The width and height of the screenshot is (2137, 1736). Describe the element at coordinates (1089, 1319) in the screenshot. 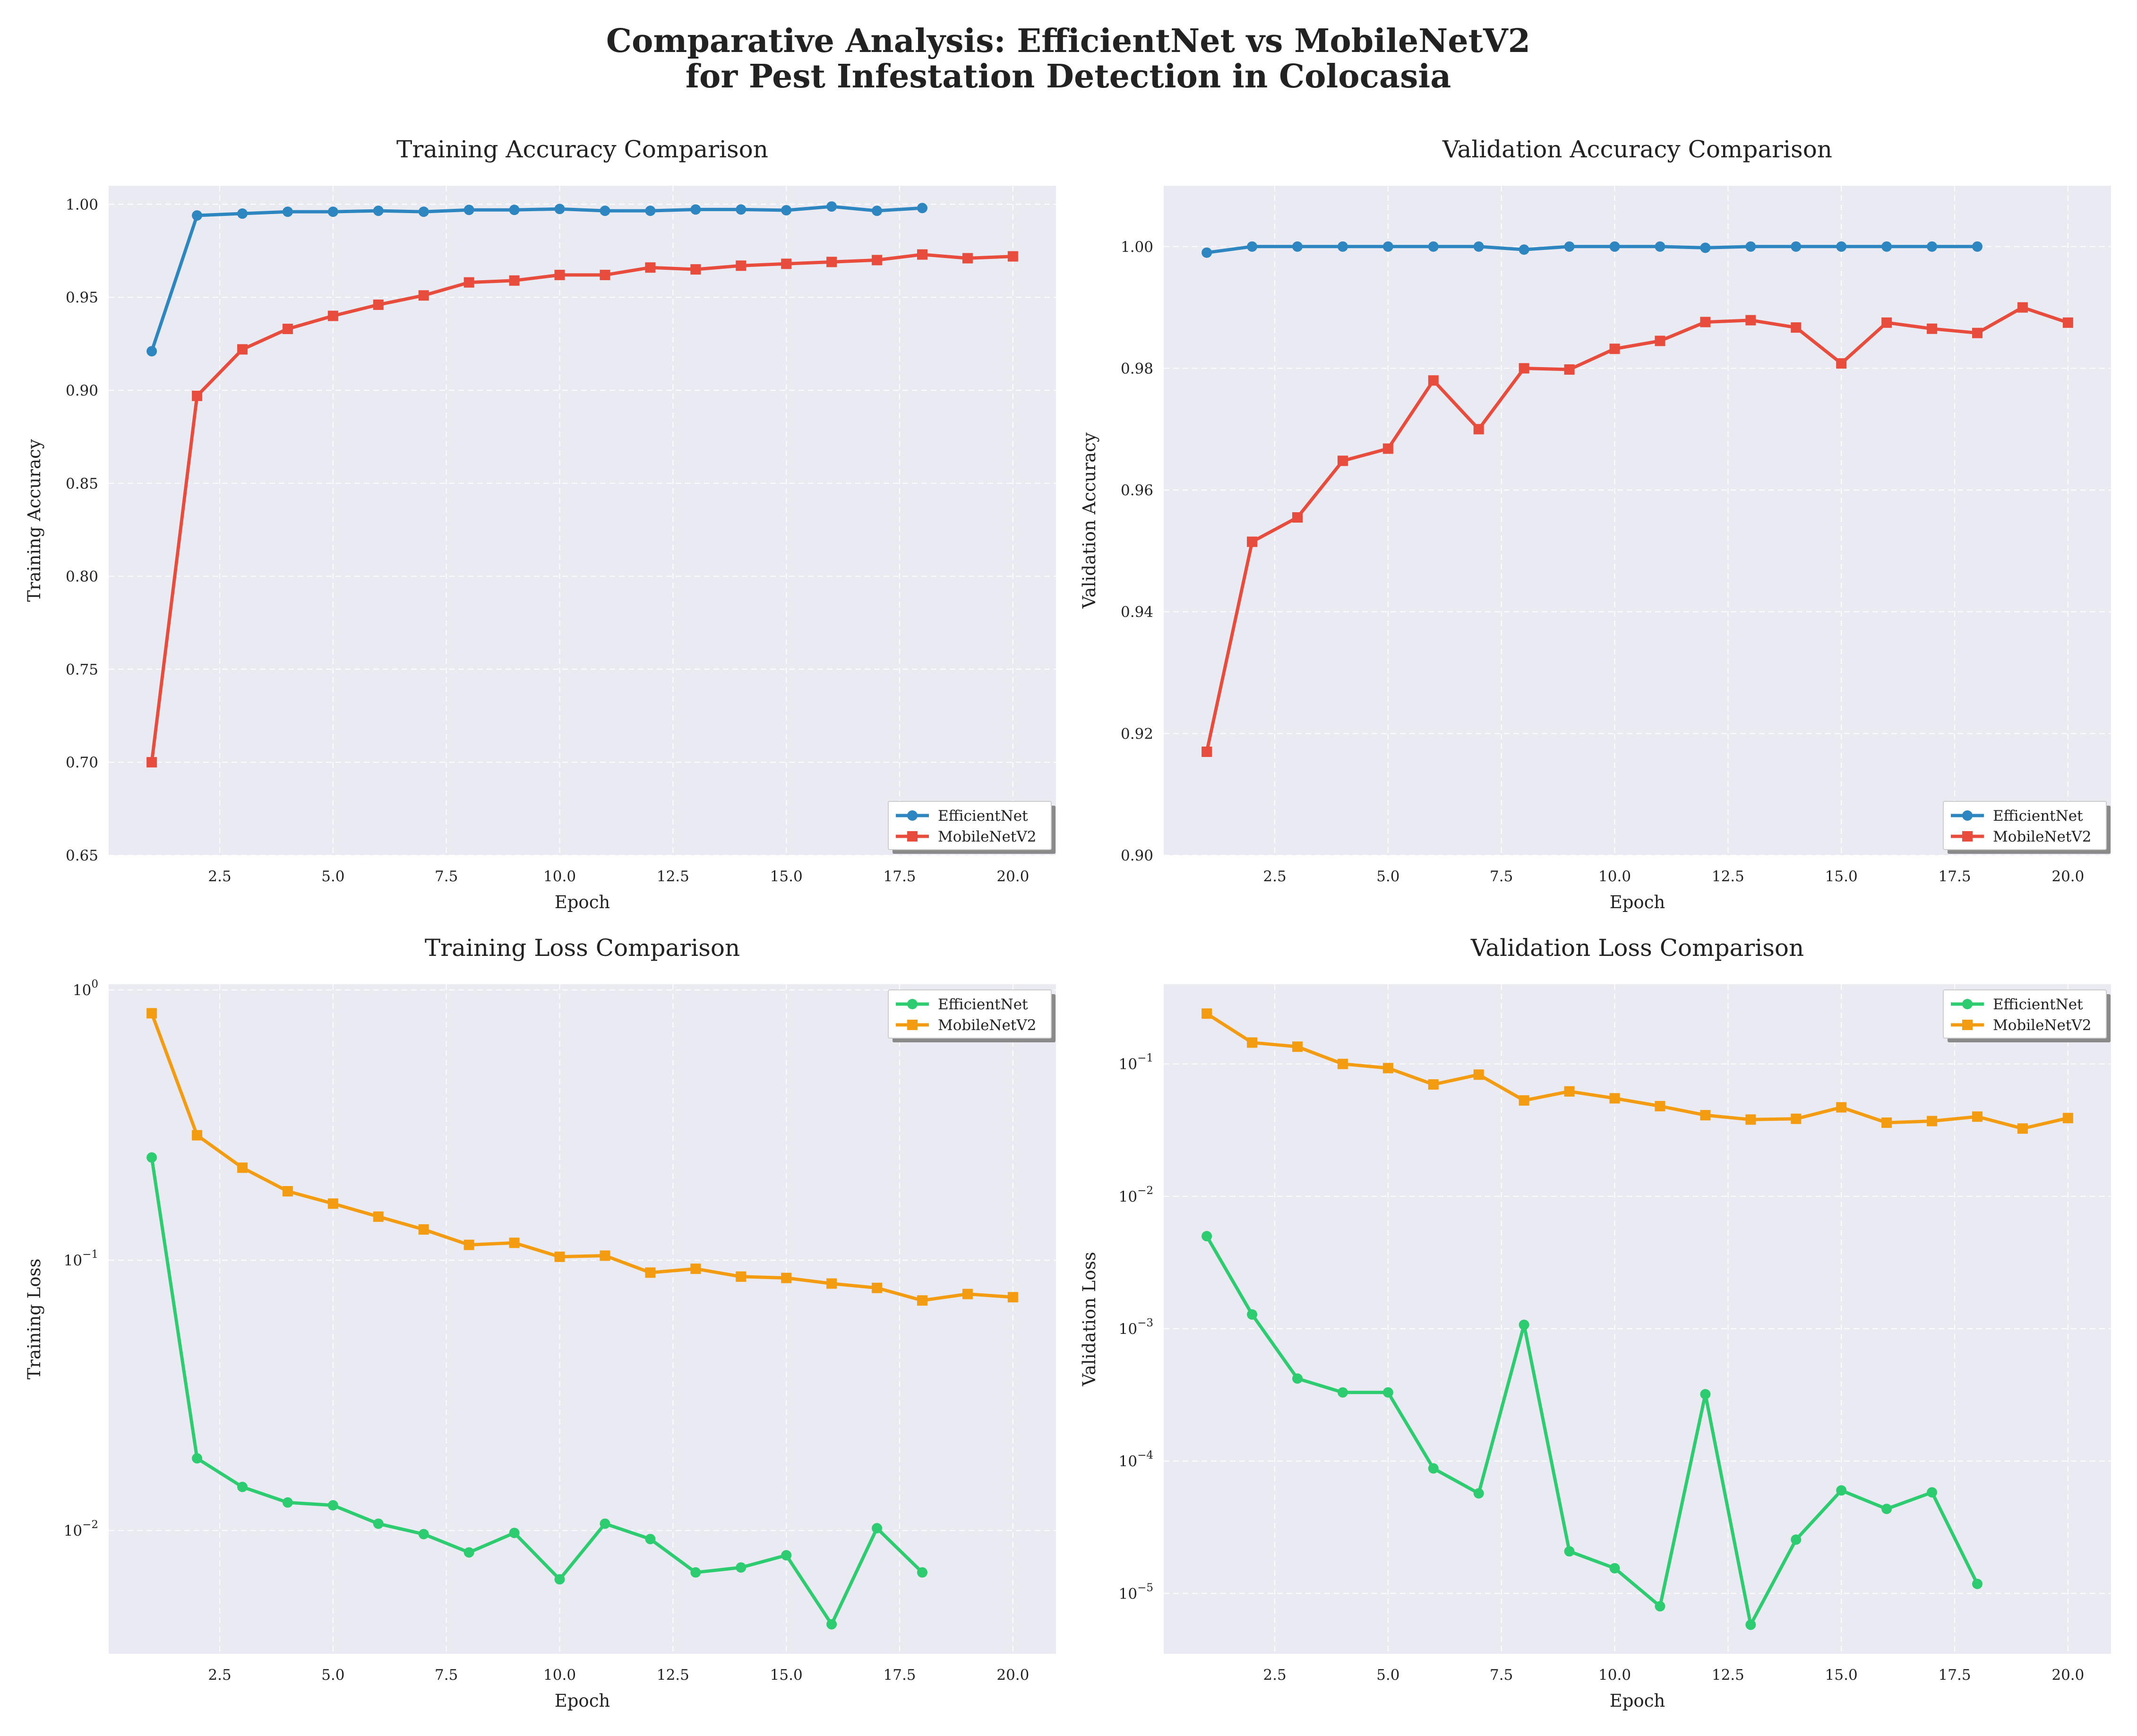

I see `y-axis-label: Validation Loss` at that location.